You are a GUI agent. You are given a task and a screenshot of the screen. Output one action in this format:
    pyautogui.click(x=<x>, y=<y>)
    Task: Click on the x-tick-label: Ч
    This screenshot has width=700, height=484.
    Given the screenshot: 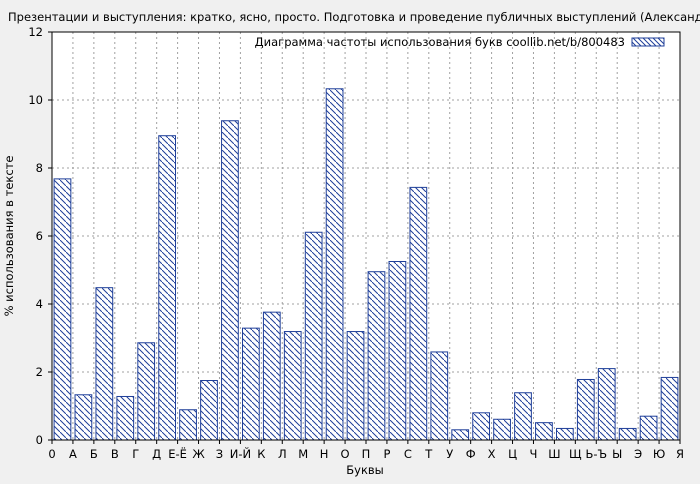 What is the action you would take?
    pyautogui.click(x=534, y=454)
    